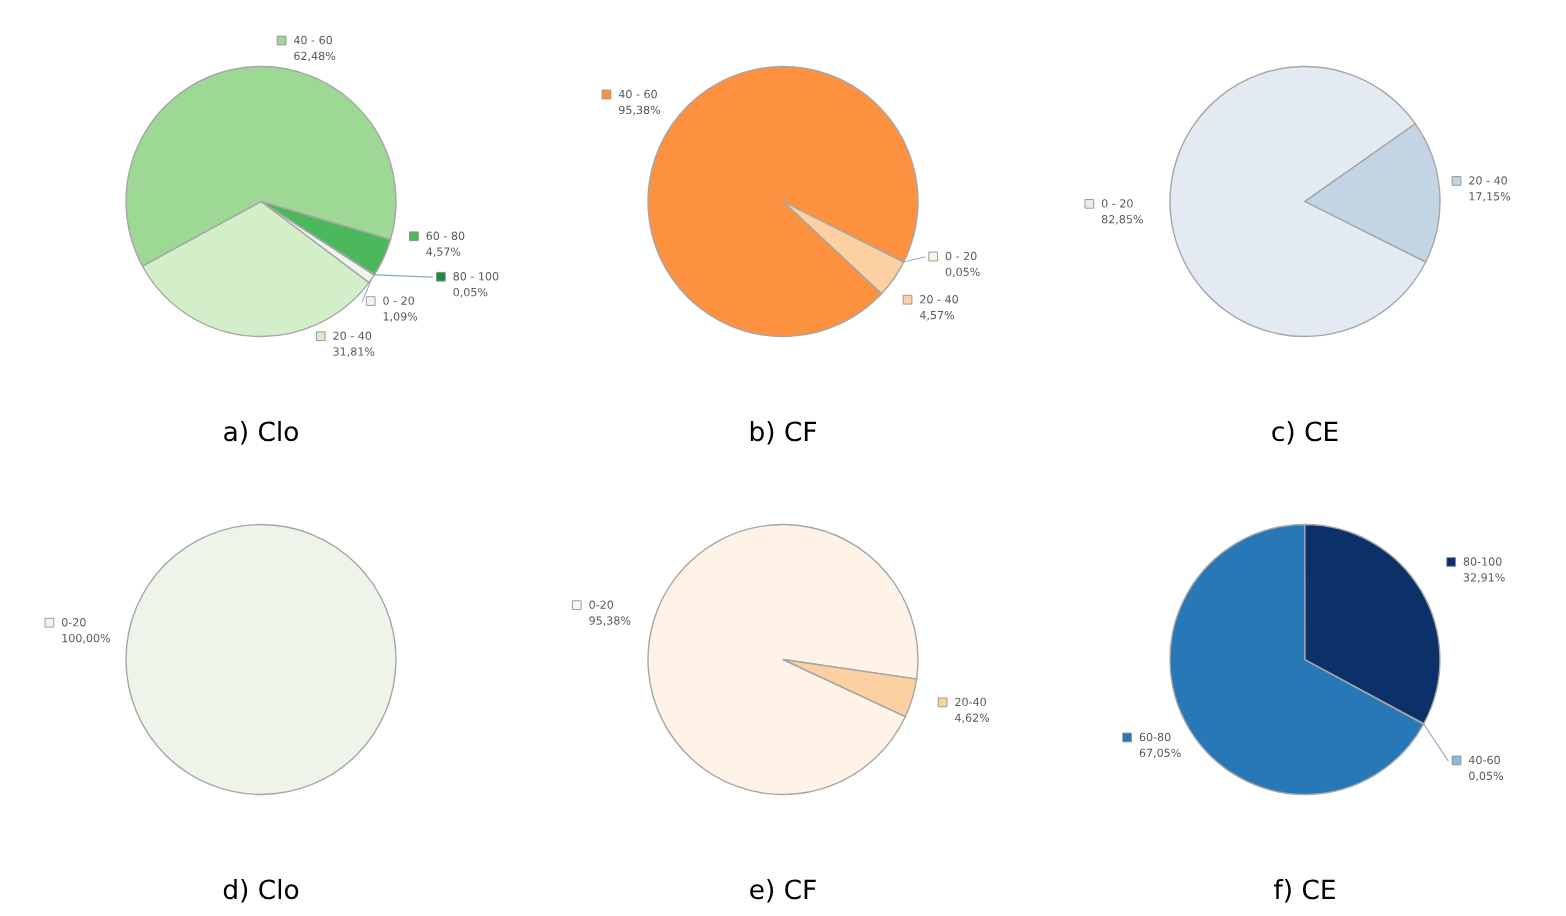  What do you see at coordinates (1484, 578) in the screenshot?
I see `data-label: 32,91%` at bounding box center [1484, 578].